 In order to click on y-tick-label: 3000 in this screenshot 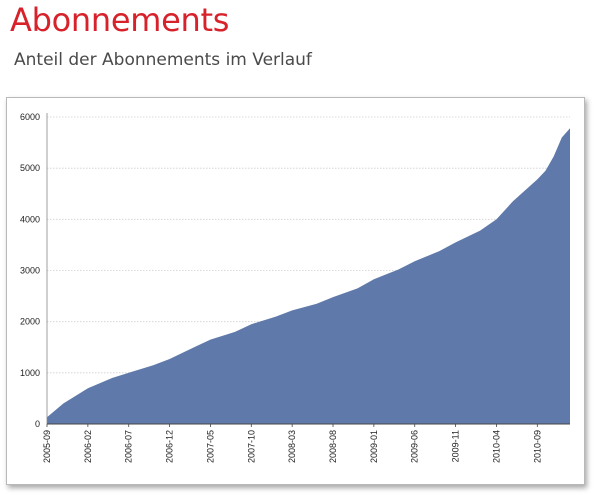, I will do `click(30, 271)`.